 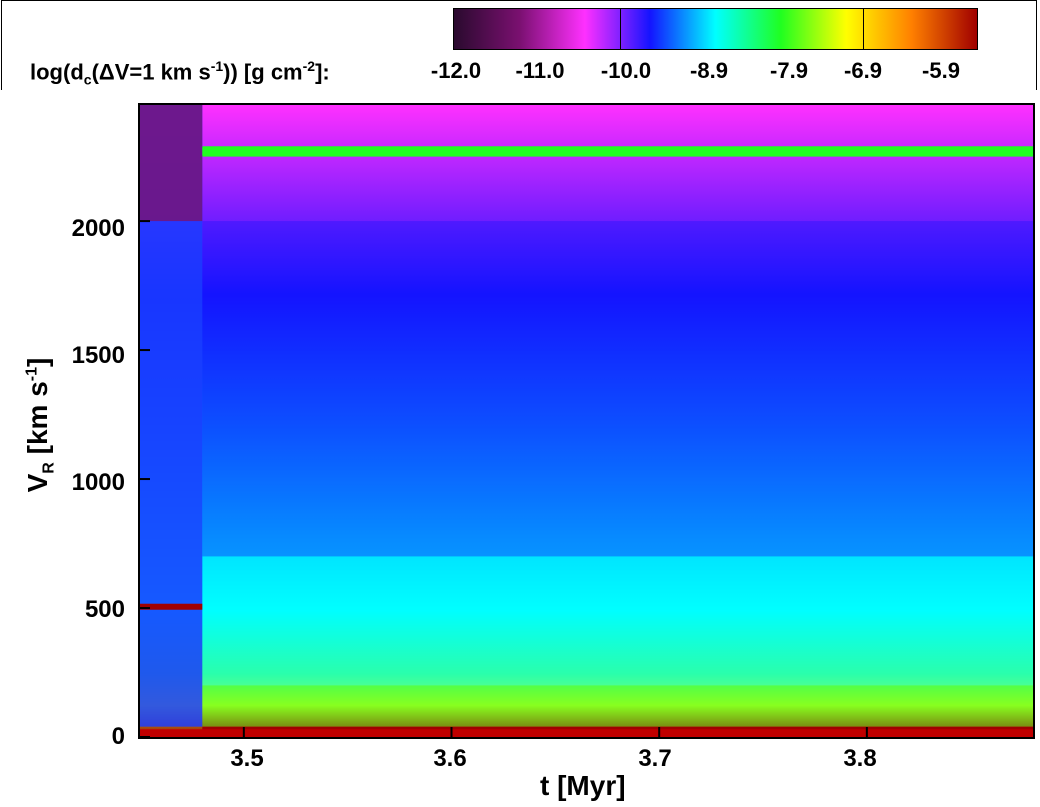 I want to click on bottom-strip, so click(x=586, y=733).